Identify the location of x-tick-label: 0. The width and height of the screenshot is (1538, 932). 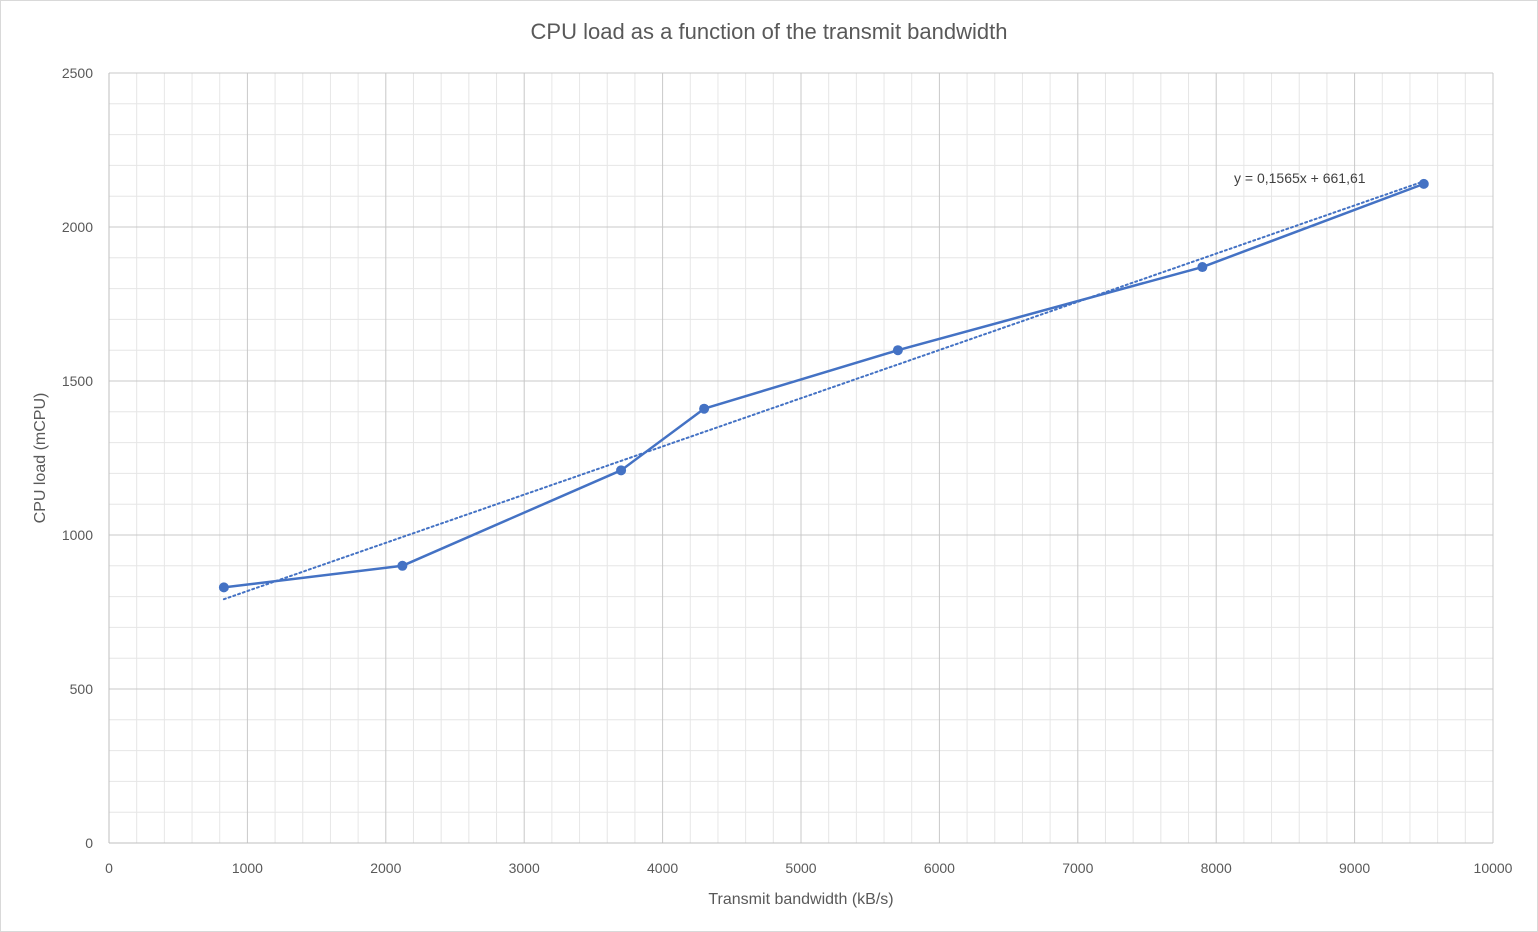
(109, 868).